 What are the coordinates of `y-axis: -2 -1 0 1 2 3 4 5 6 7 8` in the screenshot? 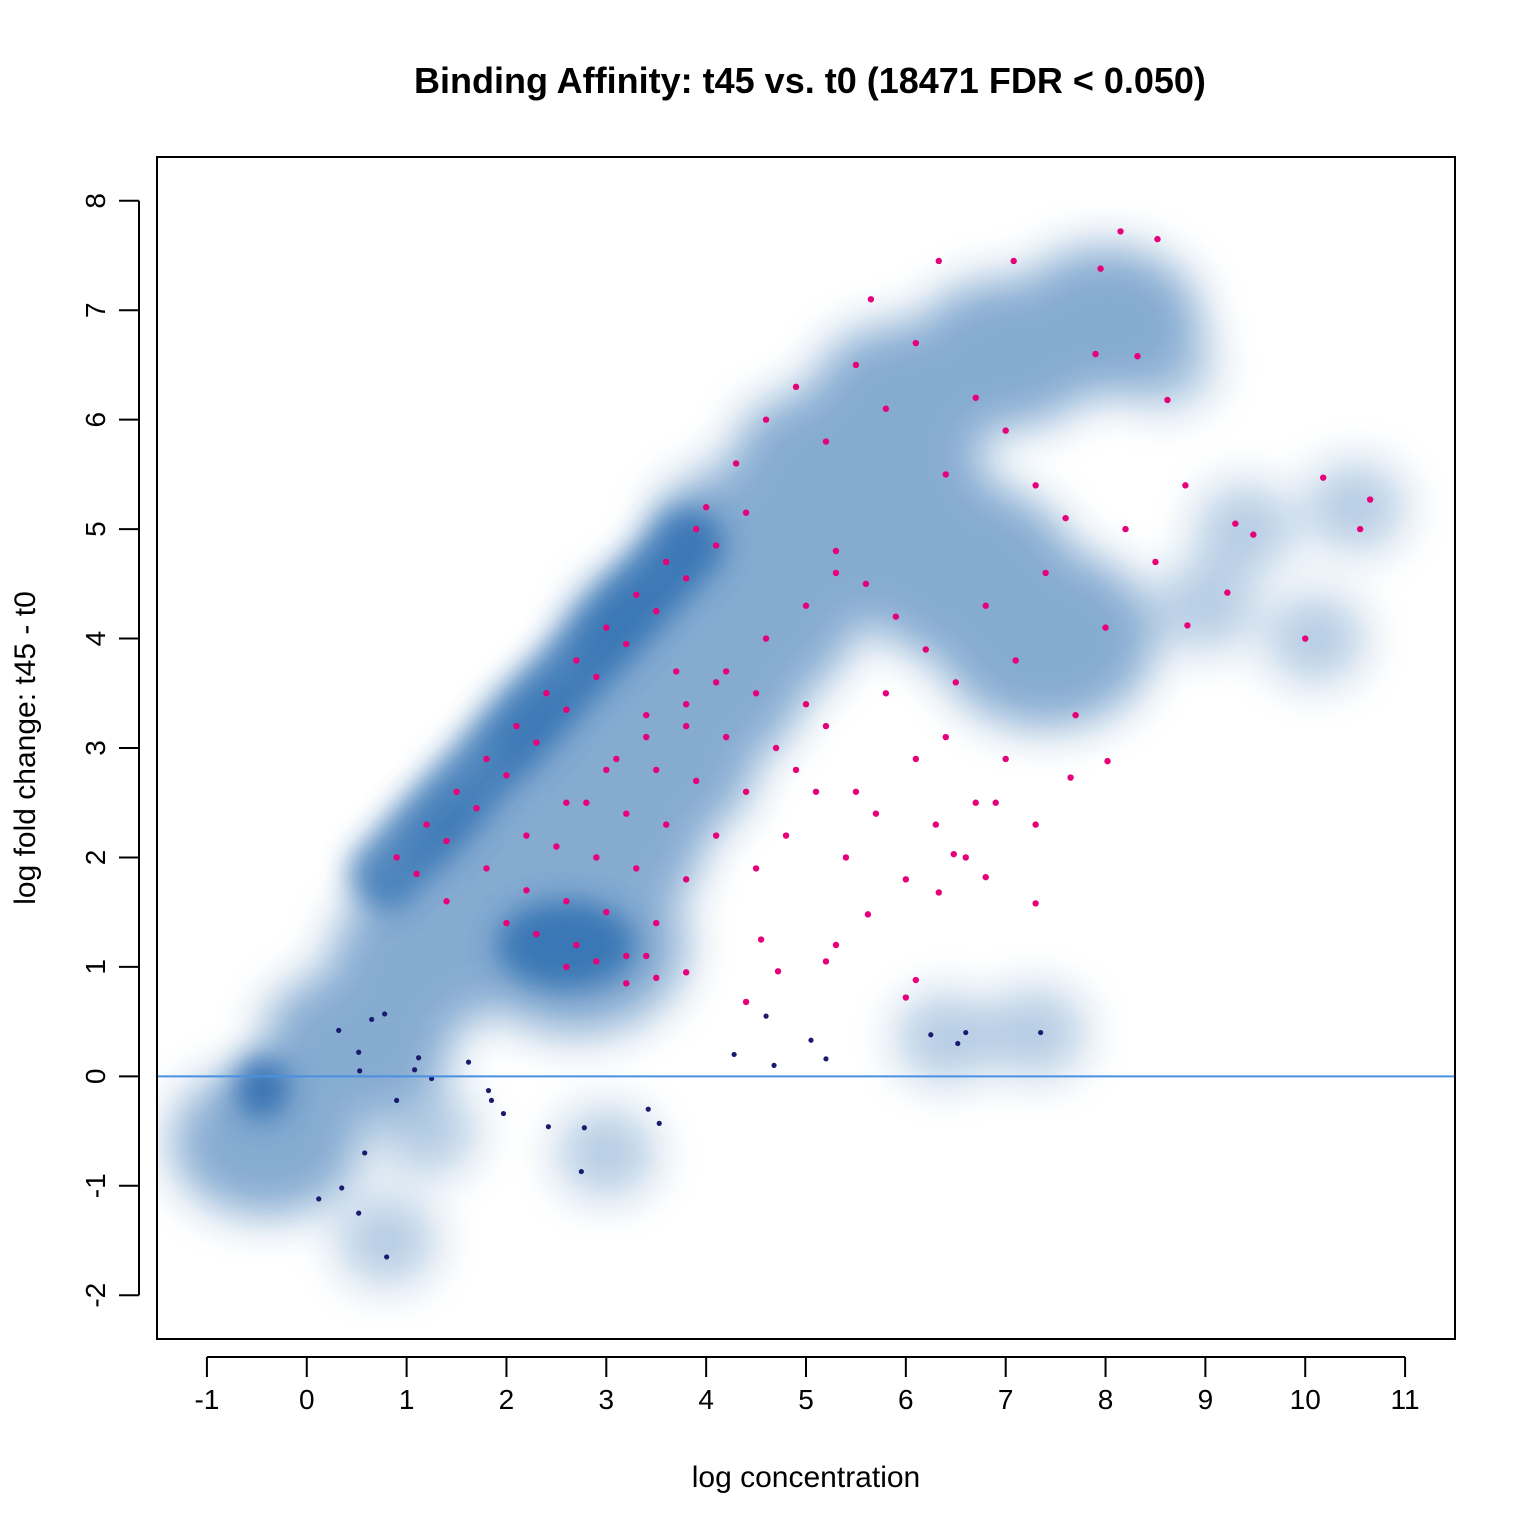 It's located at (110, 750).